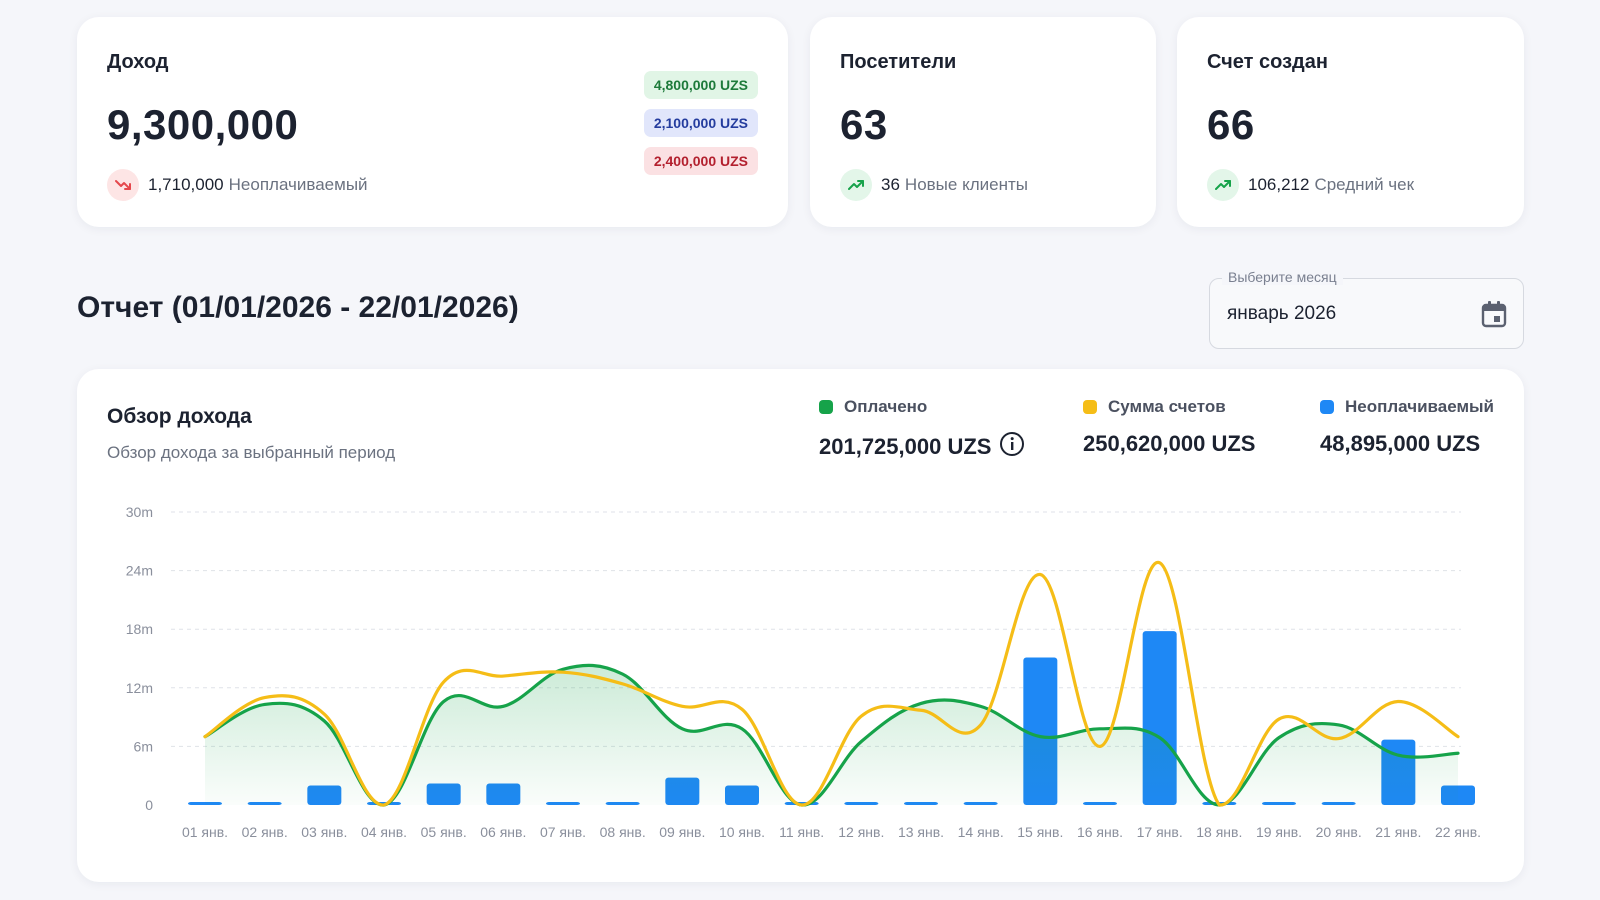  What do you see at coordinates (1407, 427) in the screenshot?
I see `legend-unpaid: Неоплачиваемый 48,895,000 UZS` at bounding box center [1407, 427].